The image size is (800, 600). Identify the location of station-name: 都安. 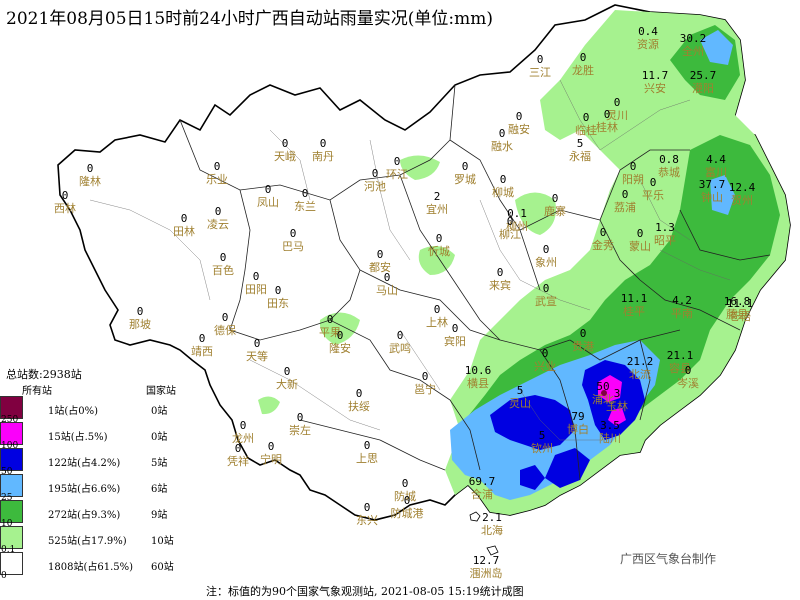
(380, 267).